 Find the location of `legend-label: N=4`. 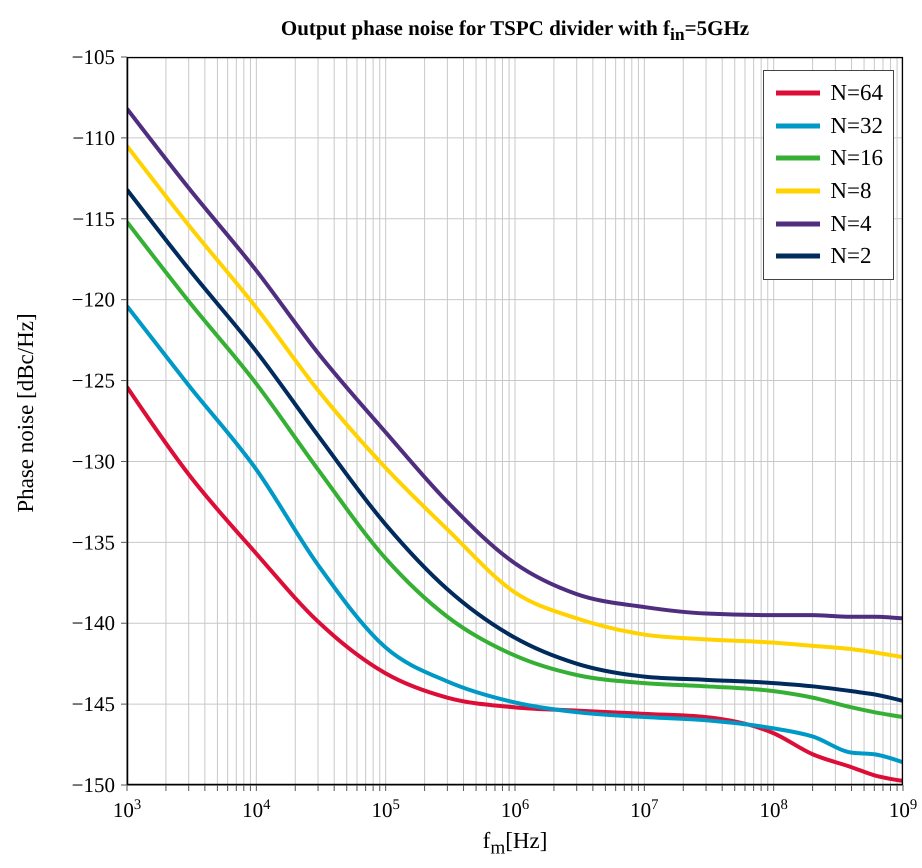

legend-label: N=4 is located at coordinates (851, 223).